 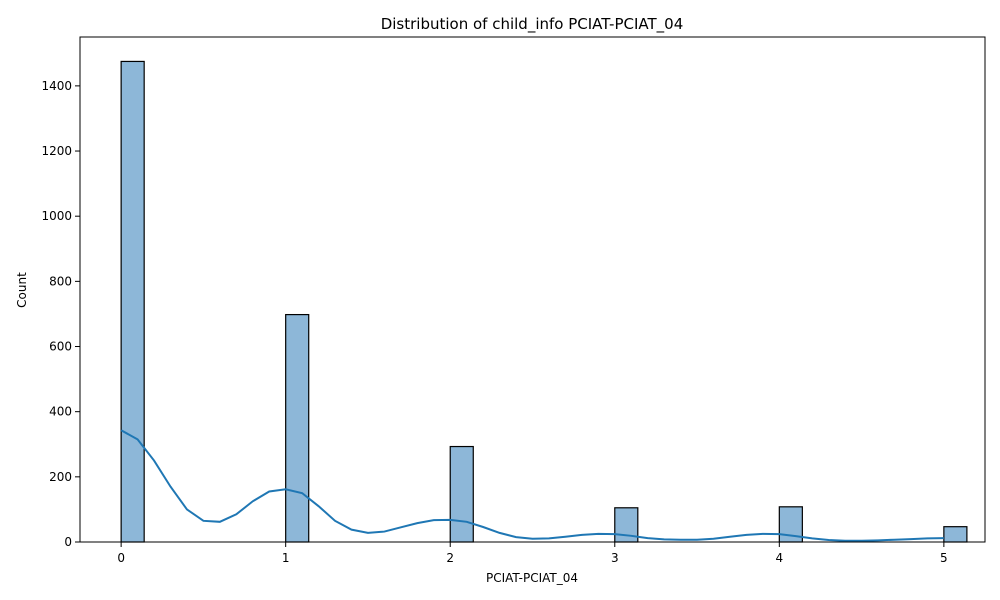 I want to click on x-axis-label: PCIAT-PCIAT_04, so click(x=532, y=578).